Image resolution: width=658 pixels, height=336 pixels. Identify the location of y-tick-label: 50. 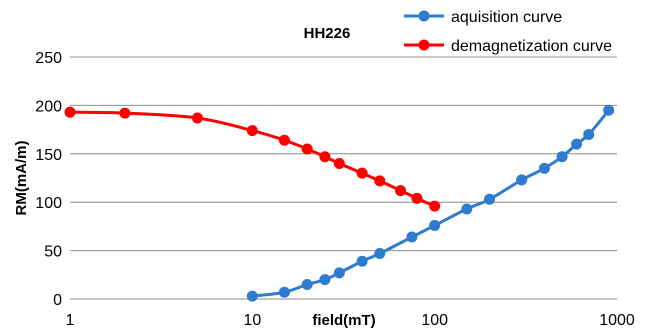
(53, 252).